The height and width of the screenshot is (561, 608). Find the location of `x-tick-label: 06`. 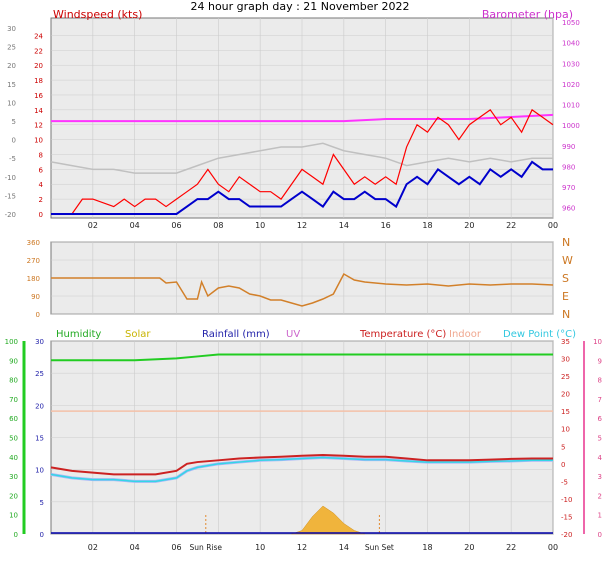

x-tick-label: 06 is located at coordinates (176, 547).